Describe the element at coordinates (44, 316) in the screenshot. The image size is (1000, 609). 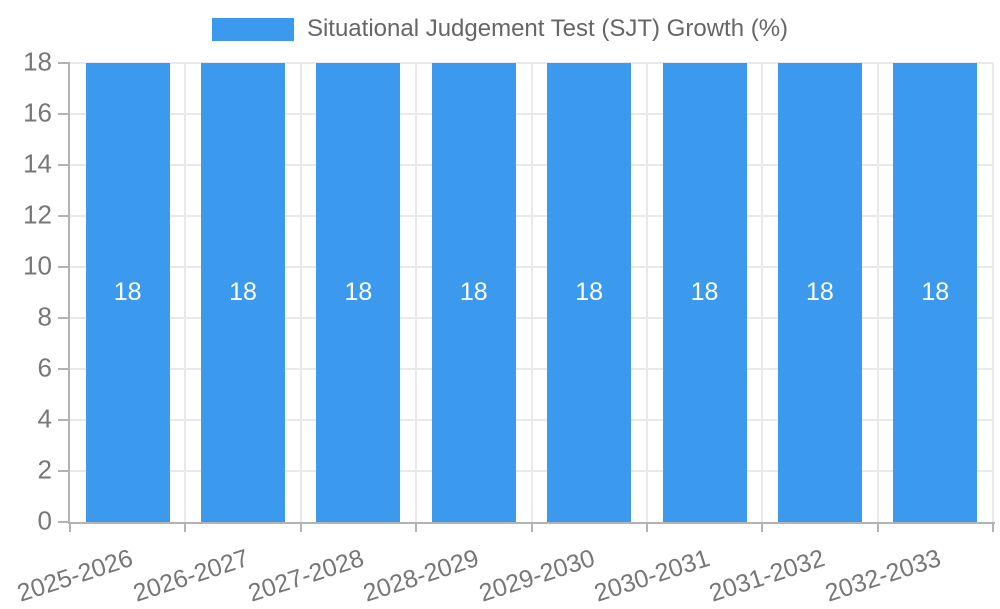
I see `y-tick-label: 8` at that location.